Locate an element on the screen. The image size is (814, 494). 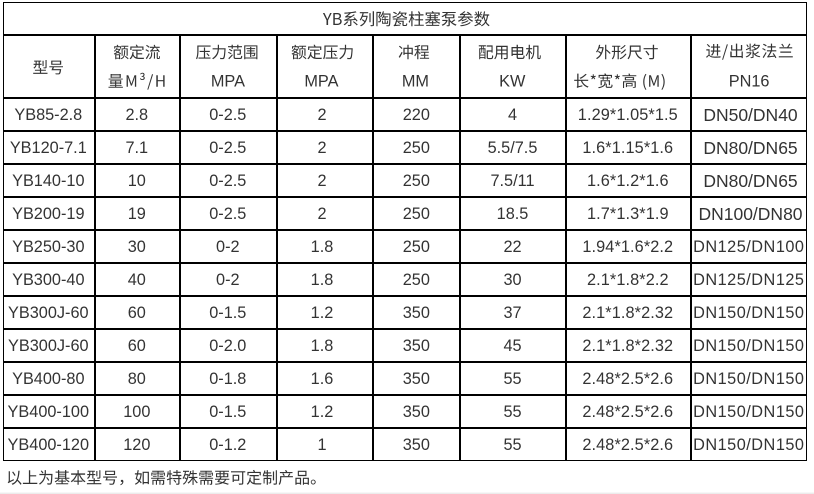
svg-text: 0-1.2 is located at coordinates (227, 445).